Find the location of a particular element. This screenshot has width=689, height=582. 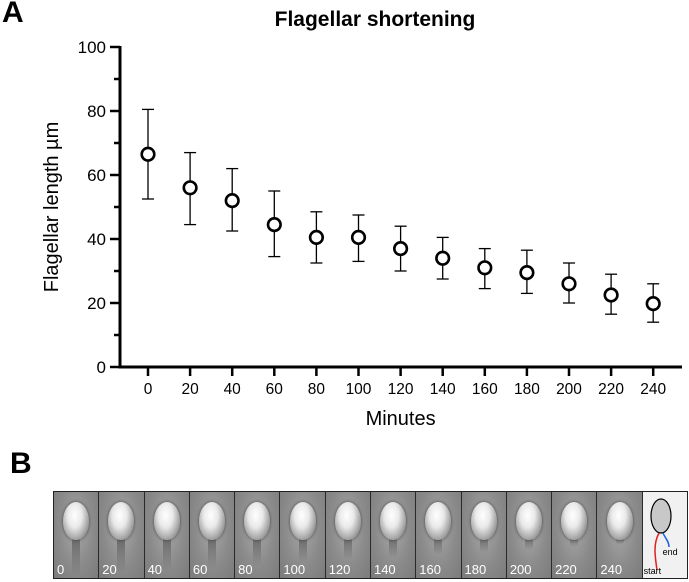

frame-time-label: 160 is located at coordinates (430, 569).